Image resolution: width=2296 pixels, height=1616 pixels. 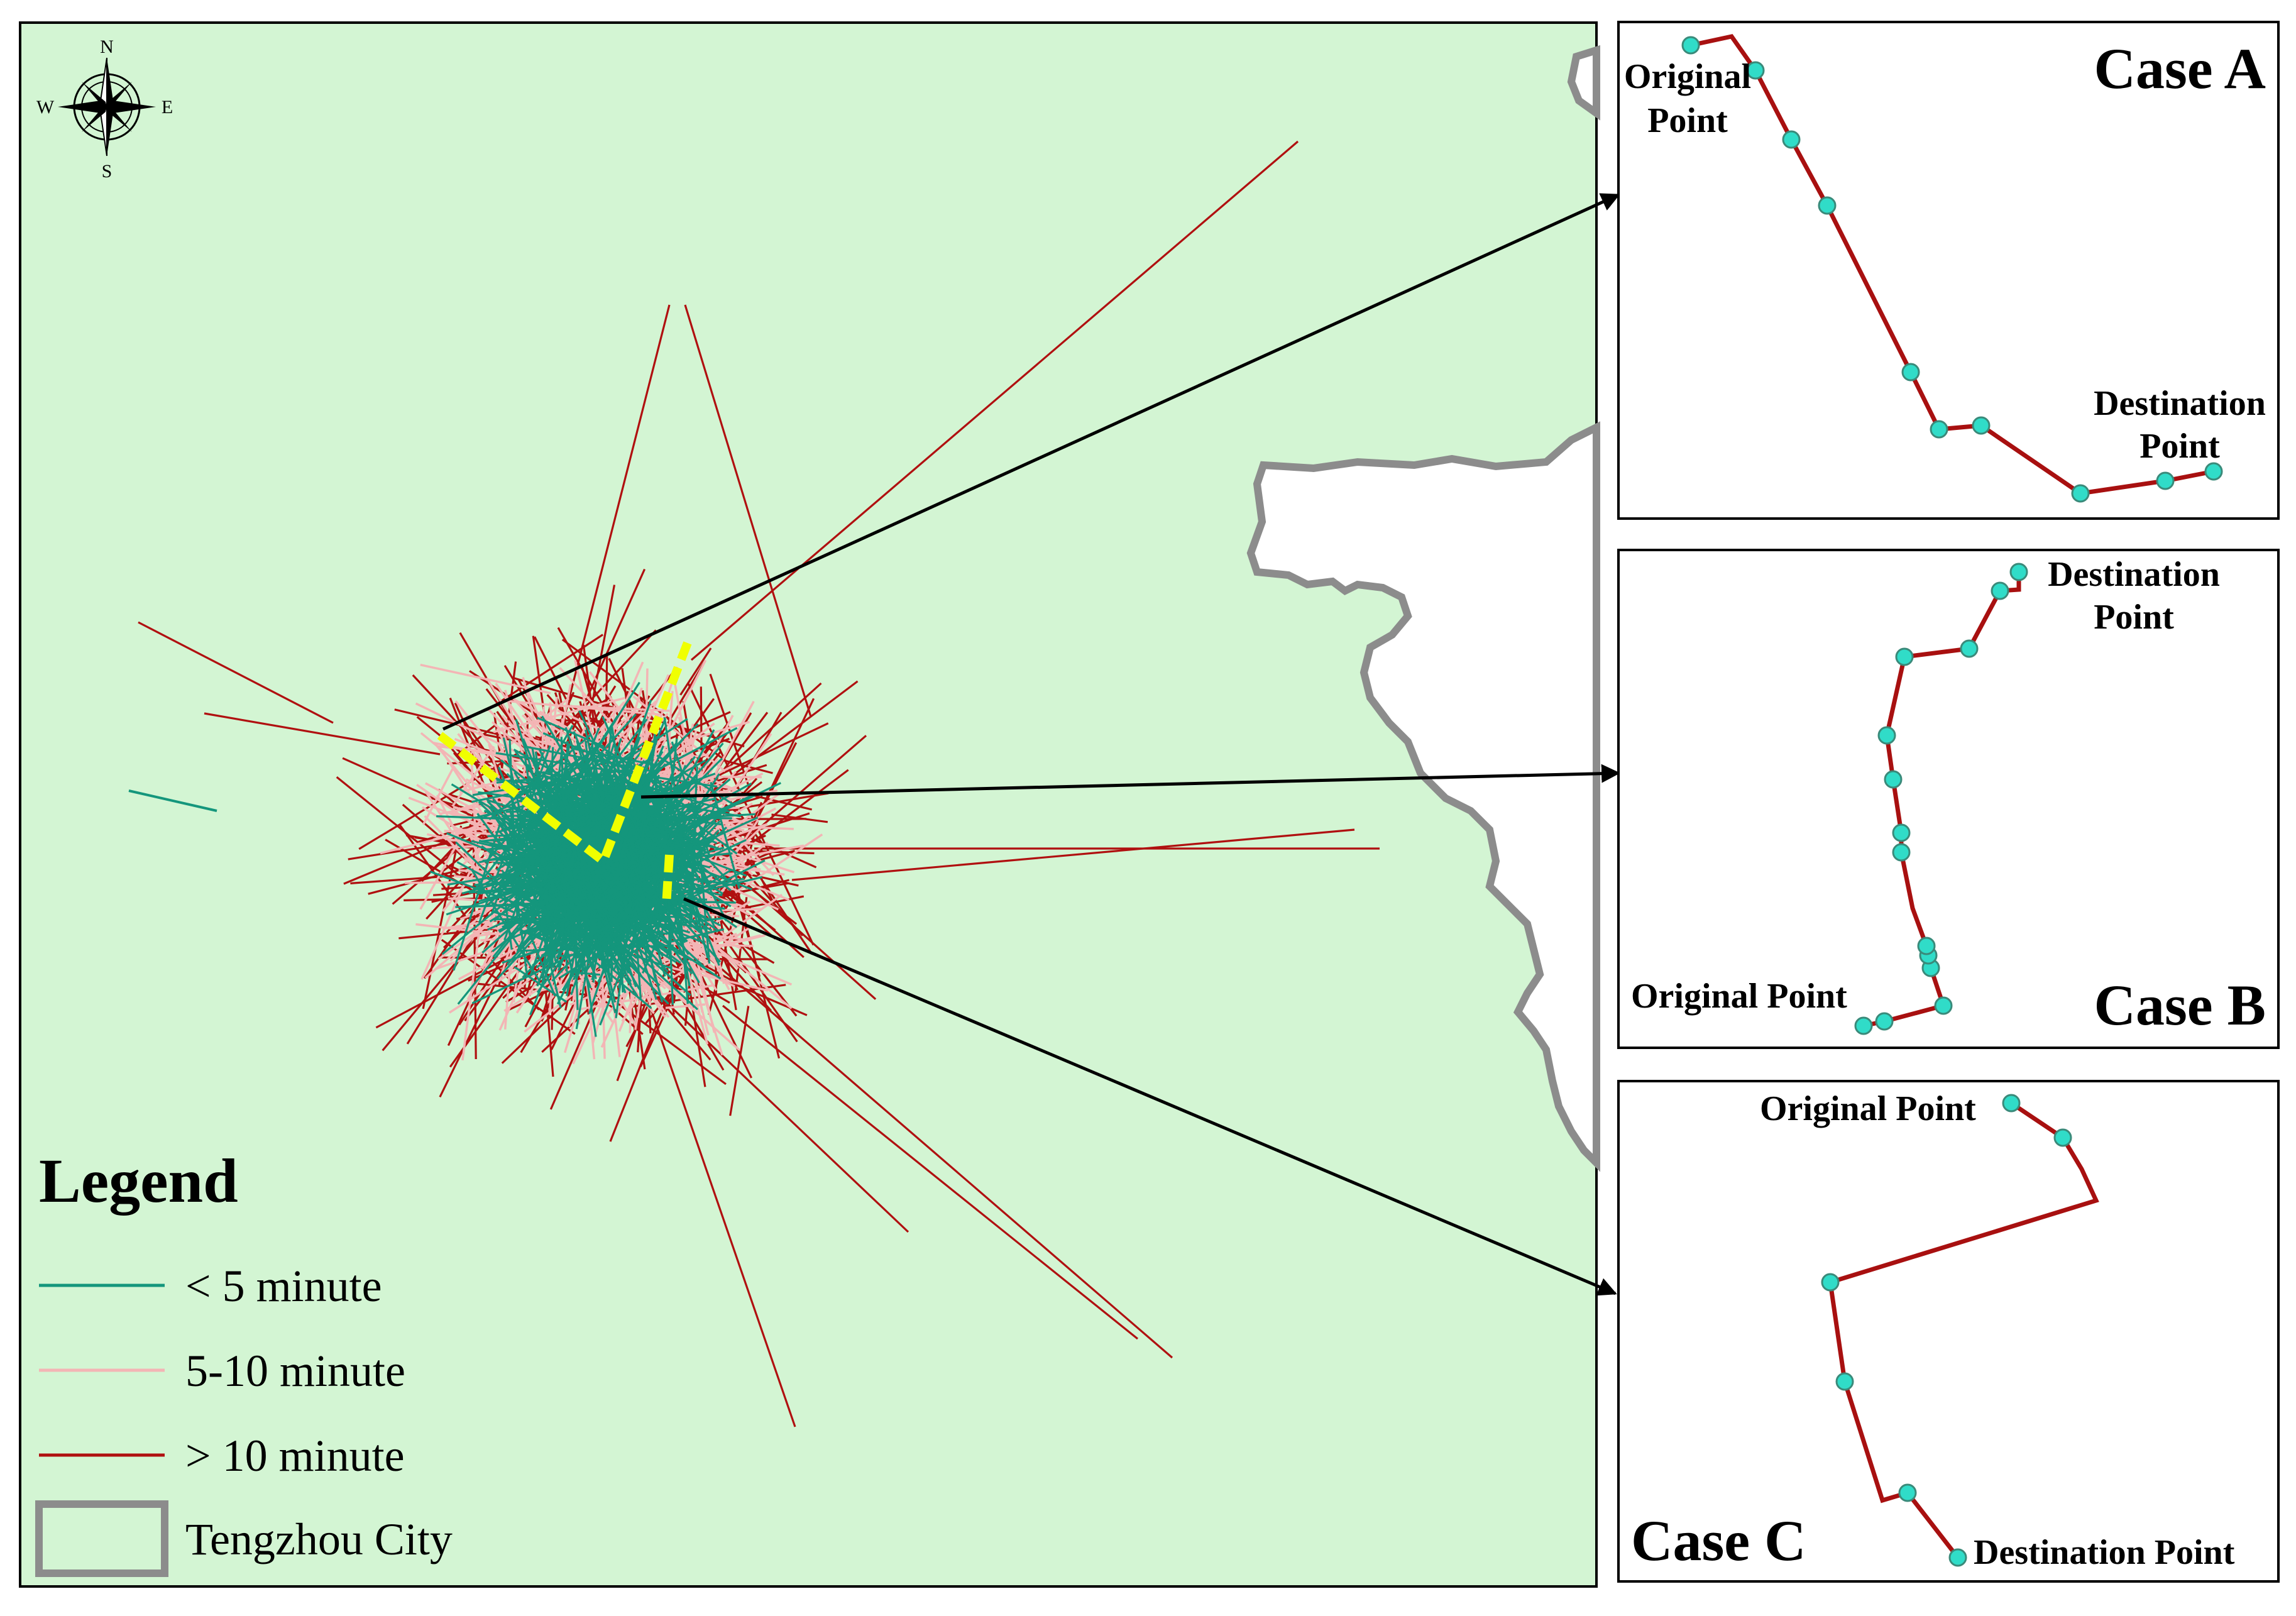 I want to click on highlight-path, so click(x=565, y=754).